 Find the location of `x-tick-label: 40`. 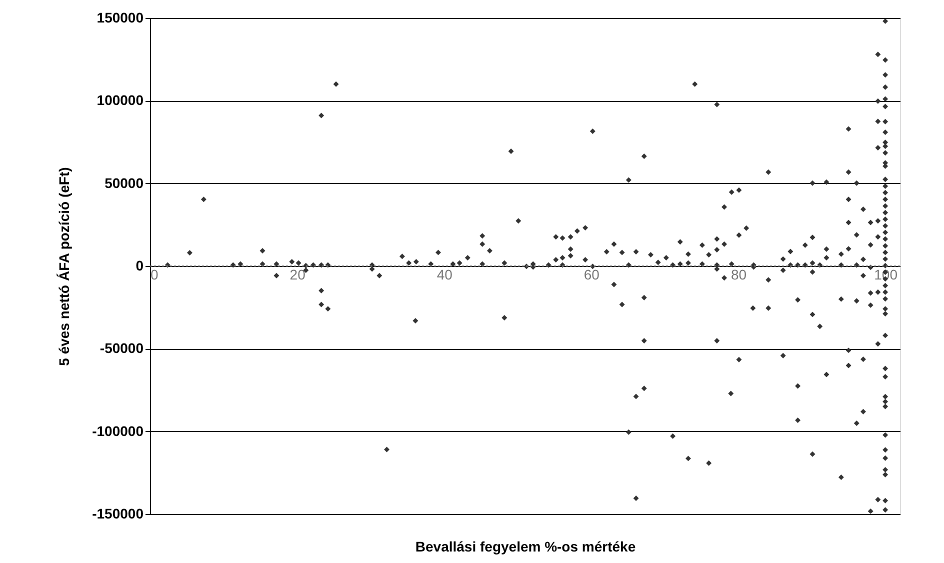

x-tick-label: 40 is located at coordinates (444, 274).